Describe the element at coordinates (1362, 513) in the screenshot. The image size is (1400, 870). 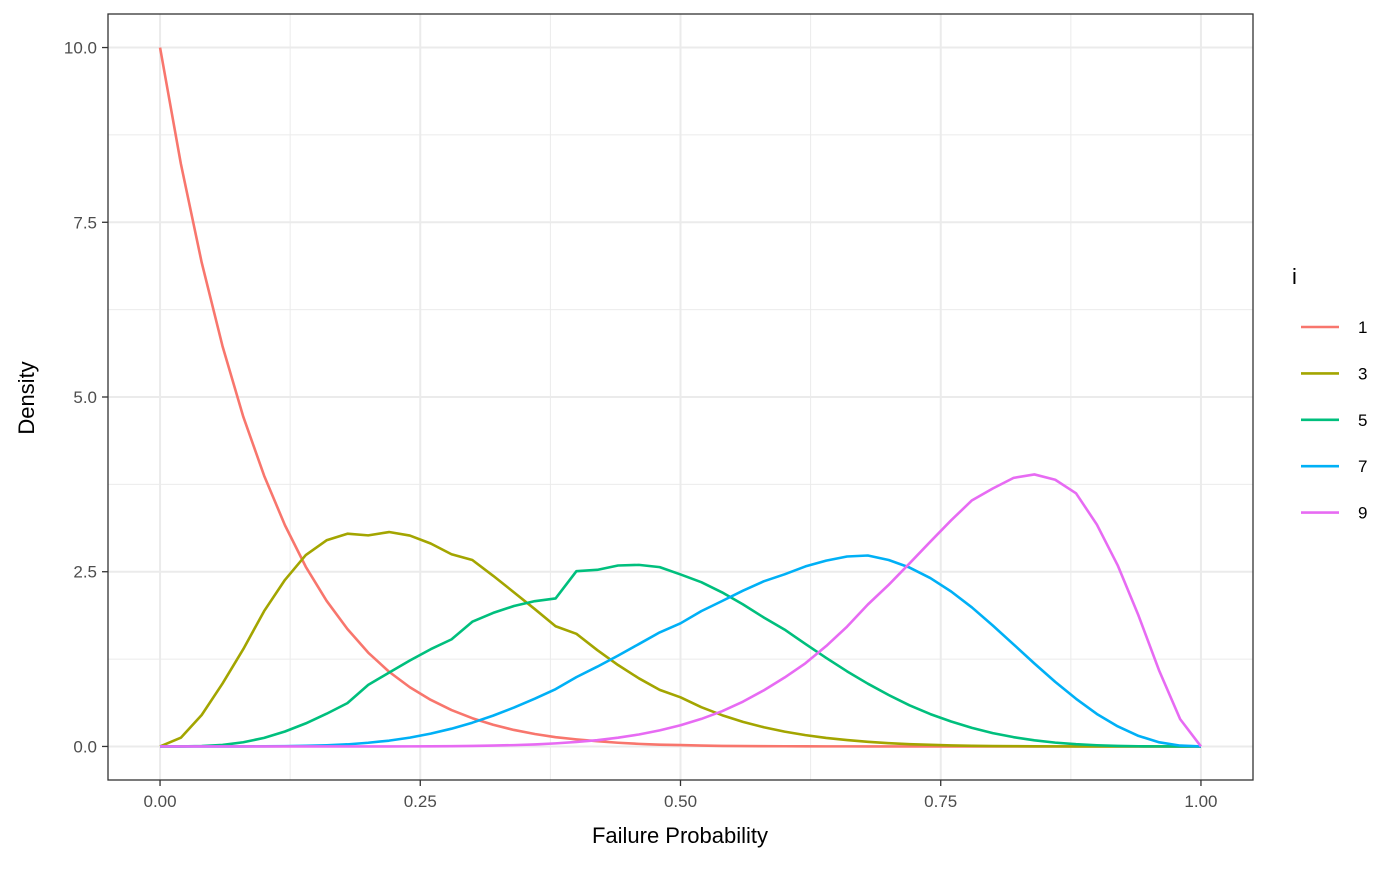
I see `legend-label-9: 9` at that location.